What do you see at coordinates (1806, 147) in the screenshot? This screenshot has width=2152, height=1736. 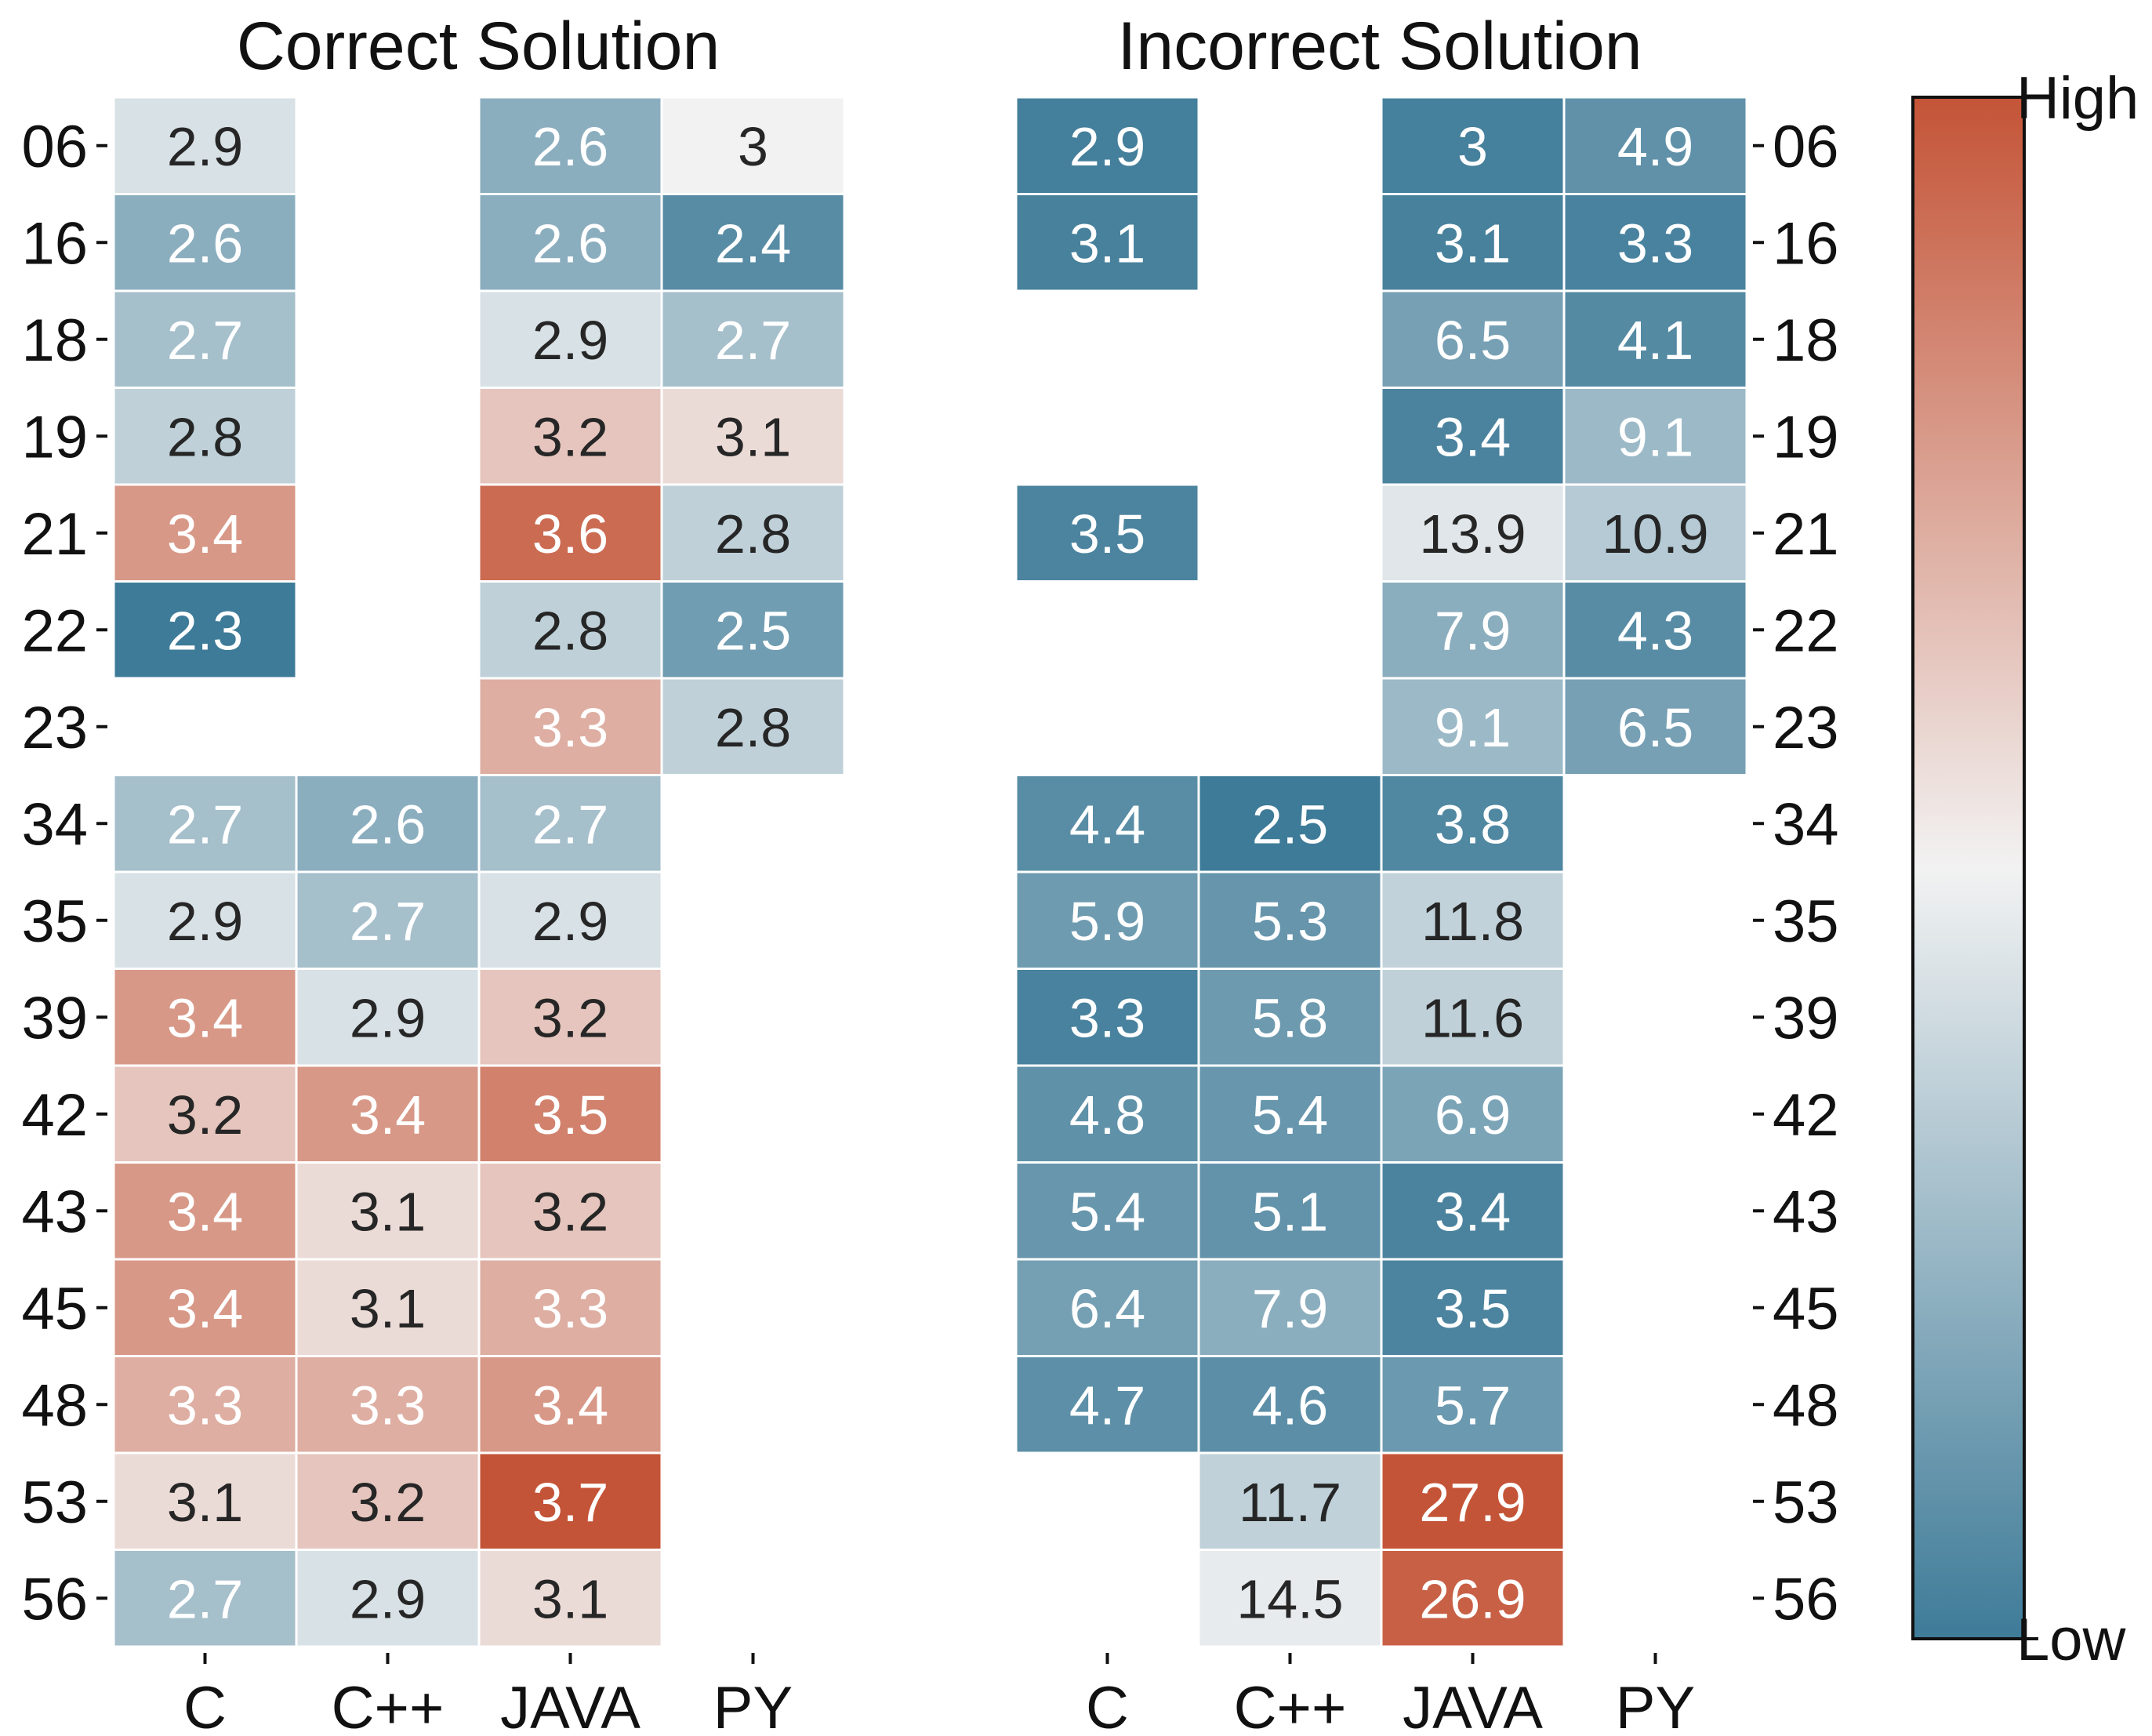 I see `row-tick-label: 06` at bounding box center [1806, 147].